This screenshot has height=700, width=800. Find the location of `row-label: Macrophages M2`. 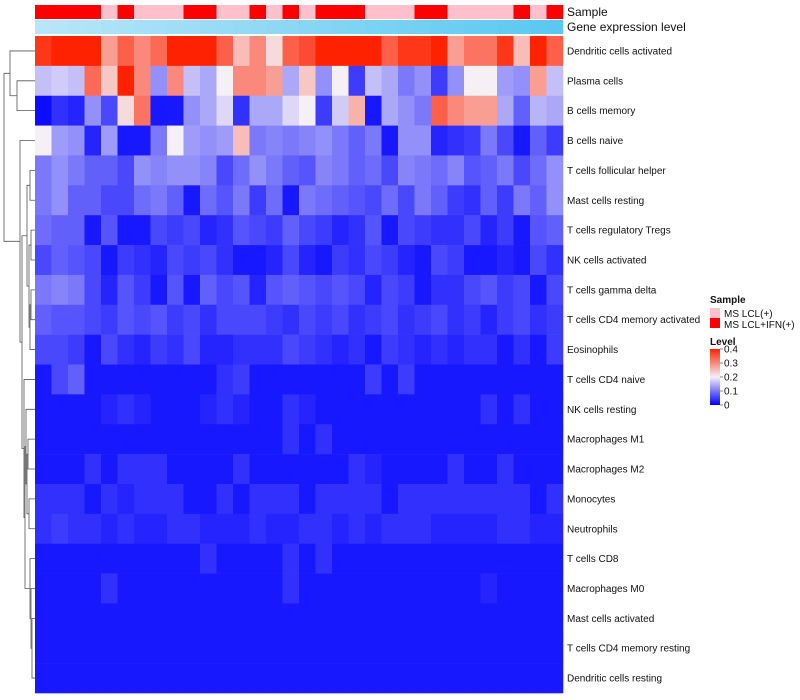

row-label: Macrophages M2 is located at coordinates (606, 470).